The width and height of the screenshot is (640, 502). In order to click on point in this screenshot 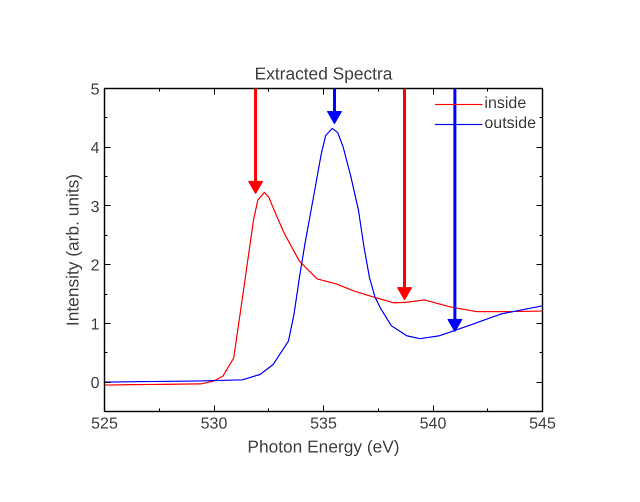, I will do `click(404, 293)`.